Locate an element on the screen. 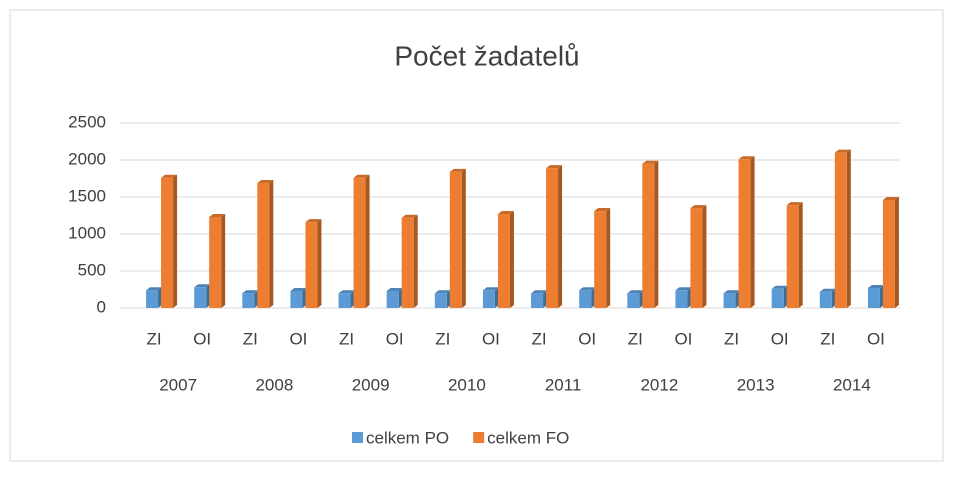  y-tick-label: 2000 is located at coordinates (87, 158).